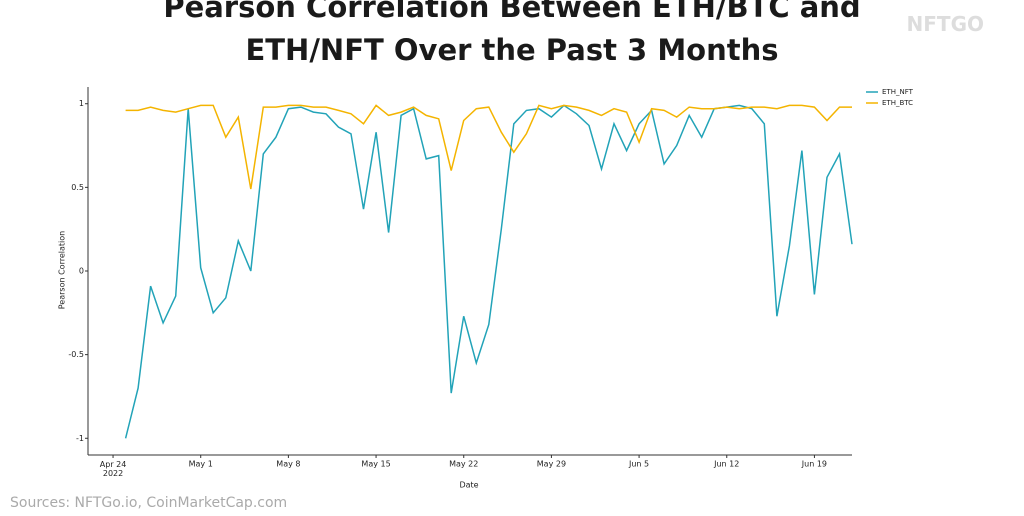  Describe the element at coordinates (468, 485) in the screenshot. I see `x-axis-label: Date` at that location.